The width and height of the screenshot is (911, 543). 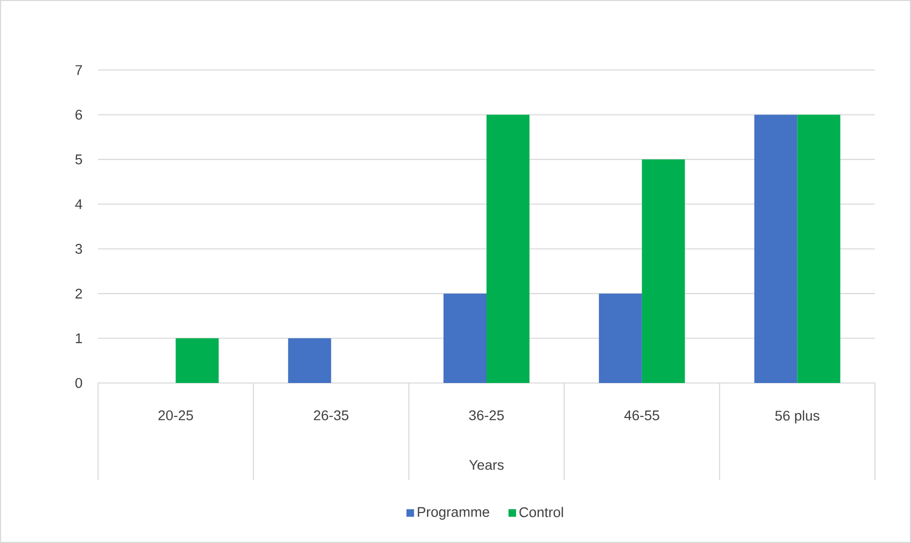 What do you see at coordinates (331, 415) in the screenshot?
I see `x-tick-label: 26-35` at bounding box center [331, 415].